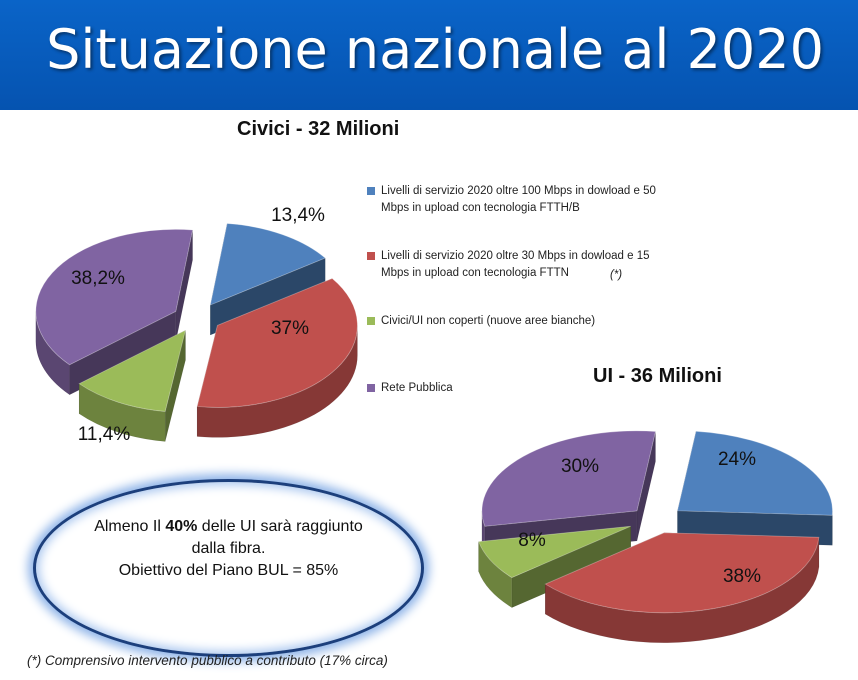  What do you see at coordinates (277, 343) in the screenshot?
I see `civici-slice-fttn` at bounding box center [277, 343].